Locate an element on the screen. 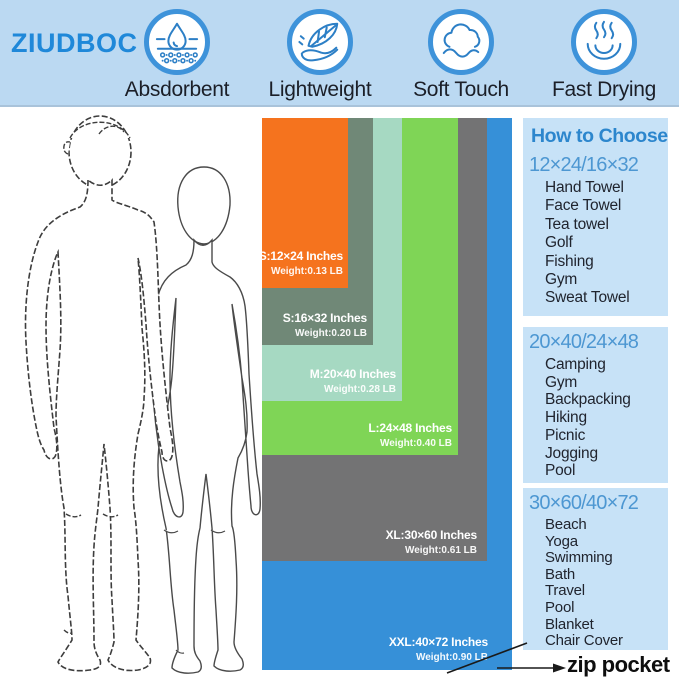 This screenshot has width=679, height=681. feature-absorbent: Absdorbent is located at coordinates (177, 55).